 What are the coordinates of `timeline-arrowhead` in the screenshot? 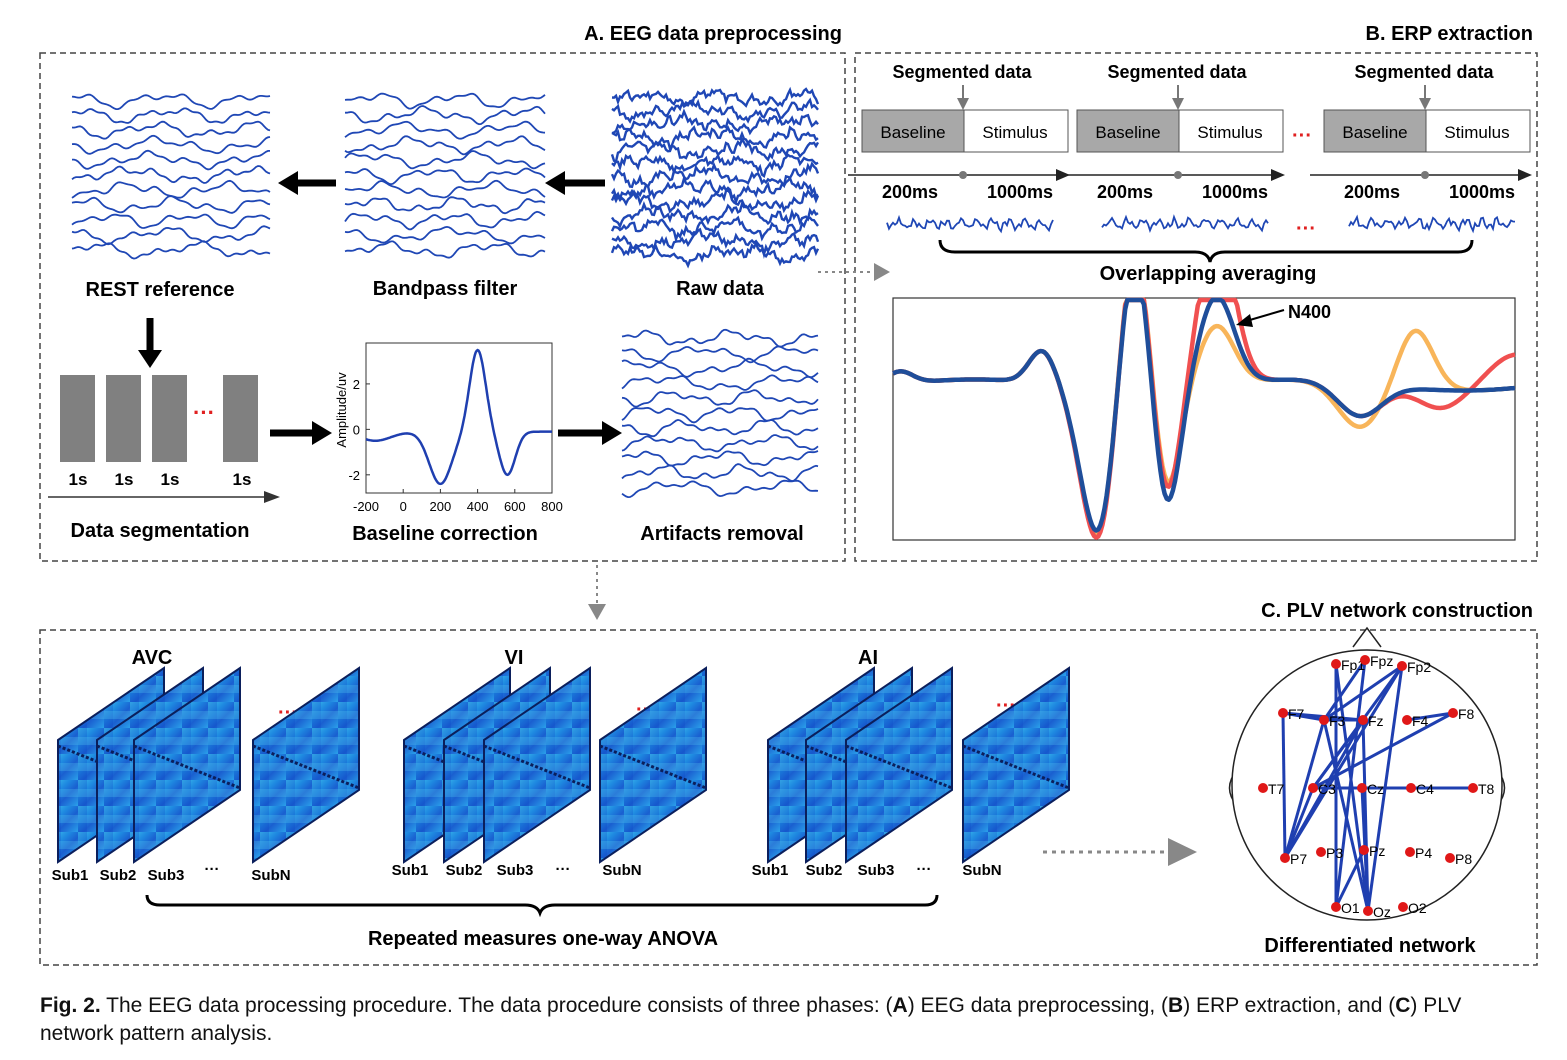 It's located at (1525, 175).